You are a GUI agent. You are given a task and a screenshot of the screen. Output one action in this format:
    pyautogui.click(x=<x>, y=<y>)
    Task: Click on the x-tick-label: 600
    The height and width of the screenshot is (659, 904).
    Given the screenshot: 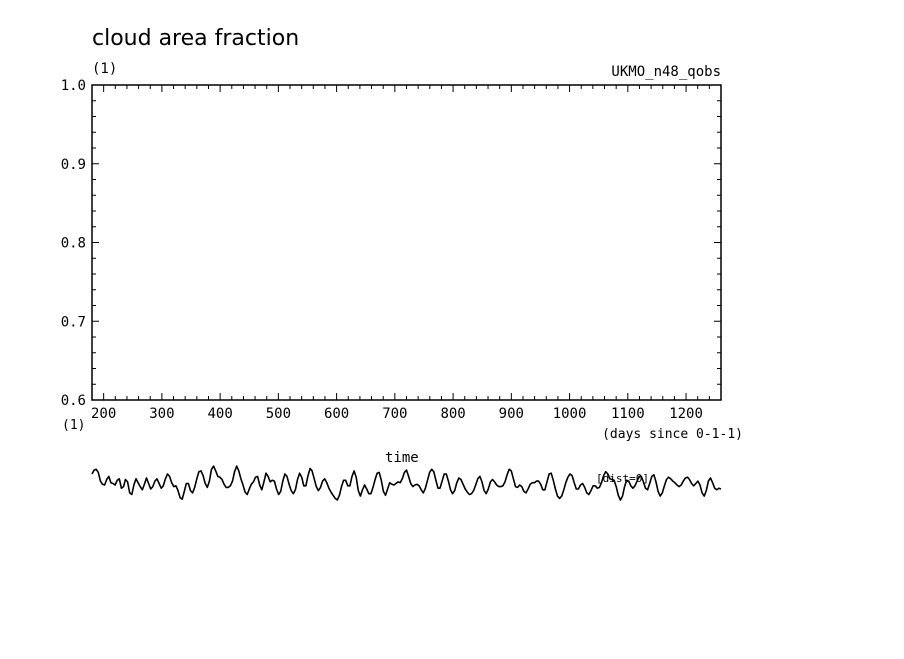 What is the action you would take?
    pyautogui.click(x=336, y=414)
    